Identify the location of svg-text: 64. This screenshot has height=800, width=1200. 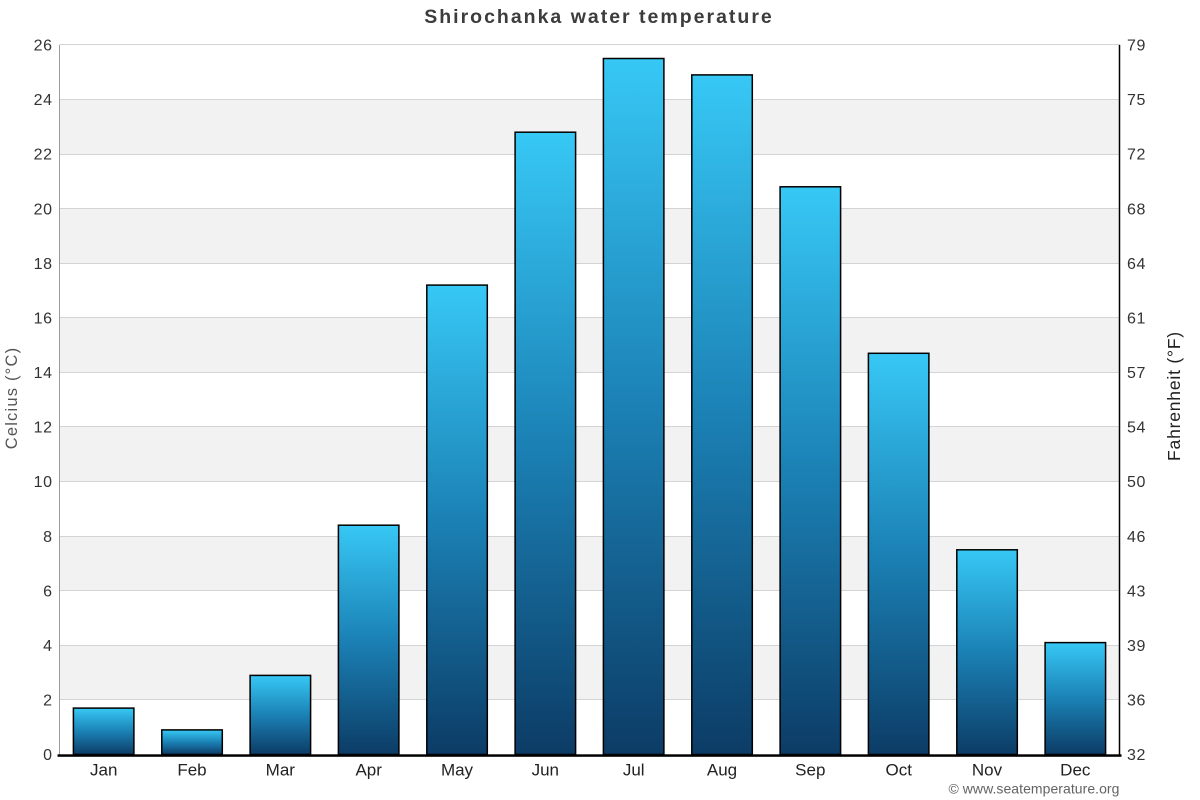
(1136, 264).